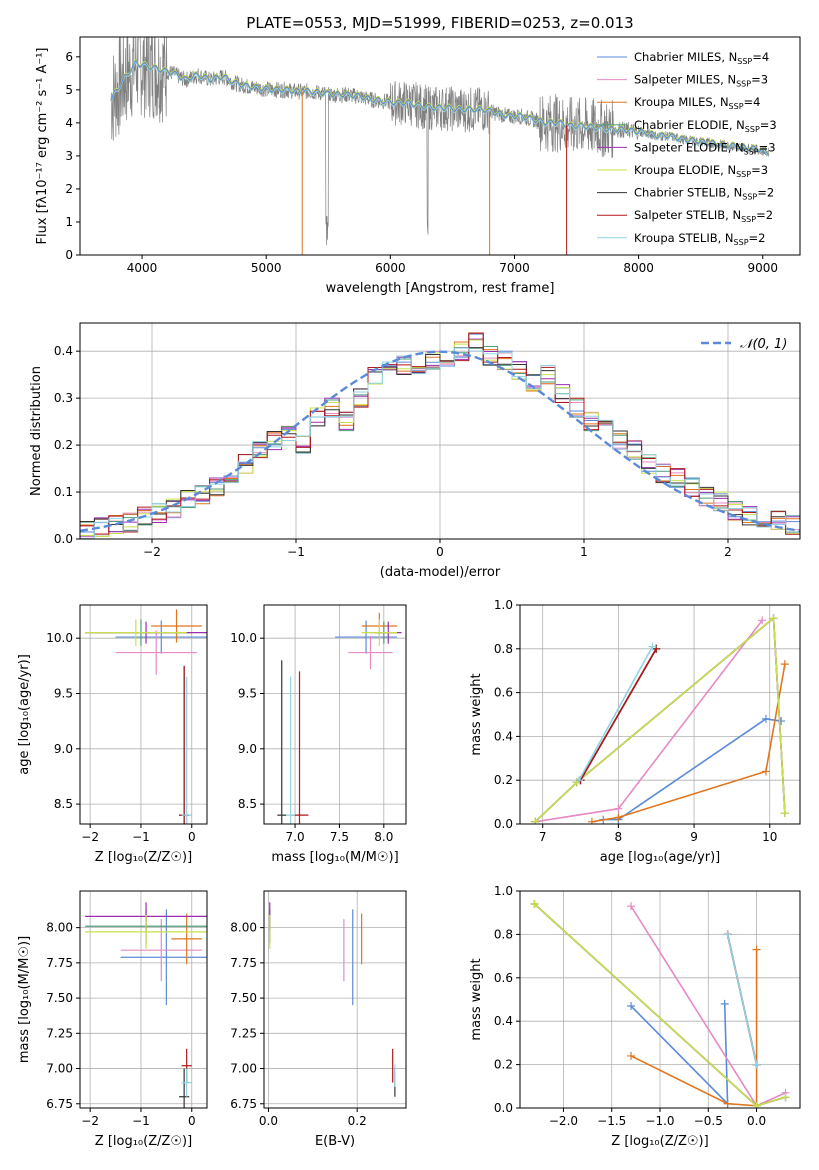  Describe the element at coordinates (63, 749) in the screenshot. I see `y-tick-label: 9.0` at that location.